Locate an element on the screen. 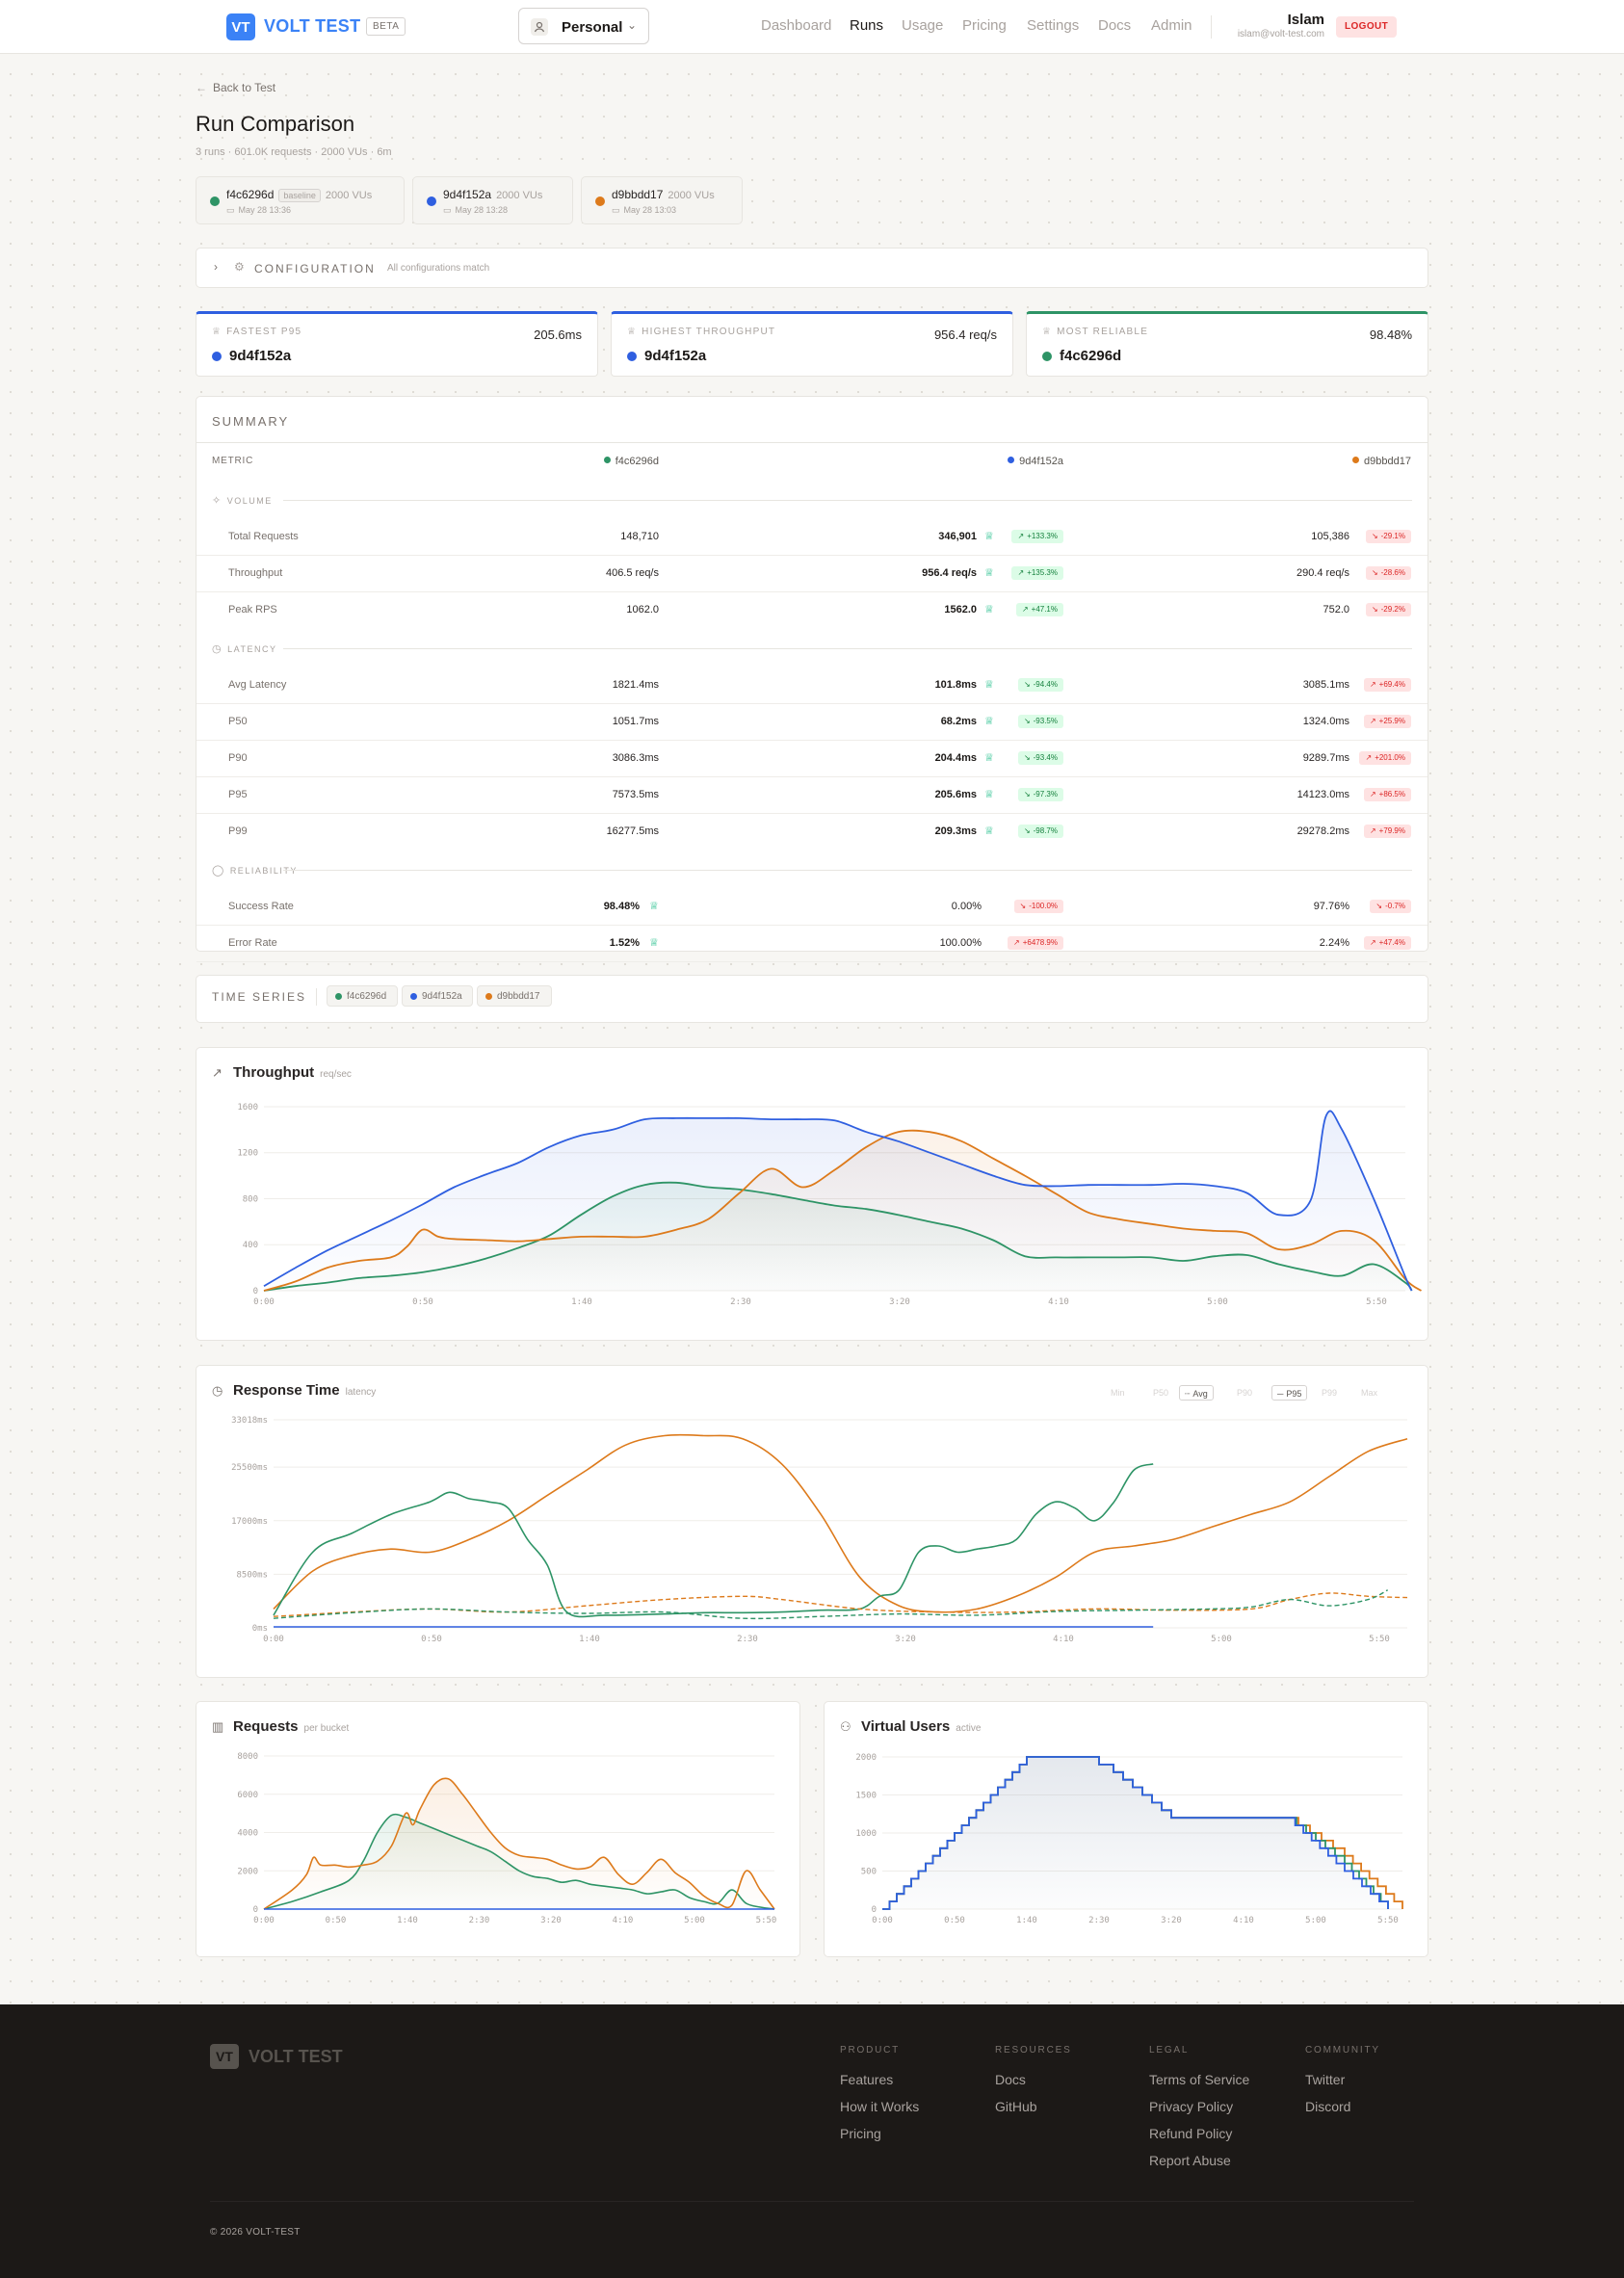  metric-value: 16277.5ms is located at coordinates (632, 831).